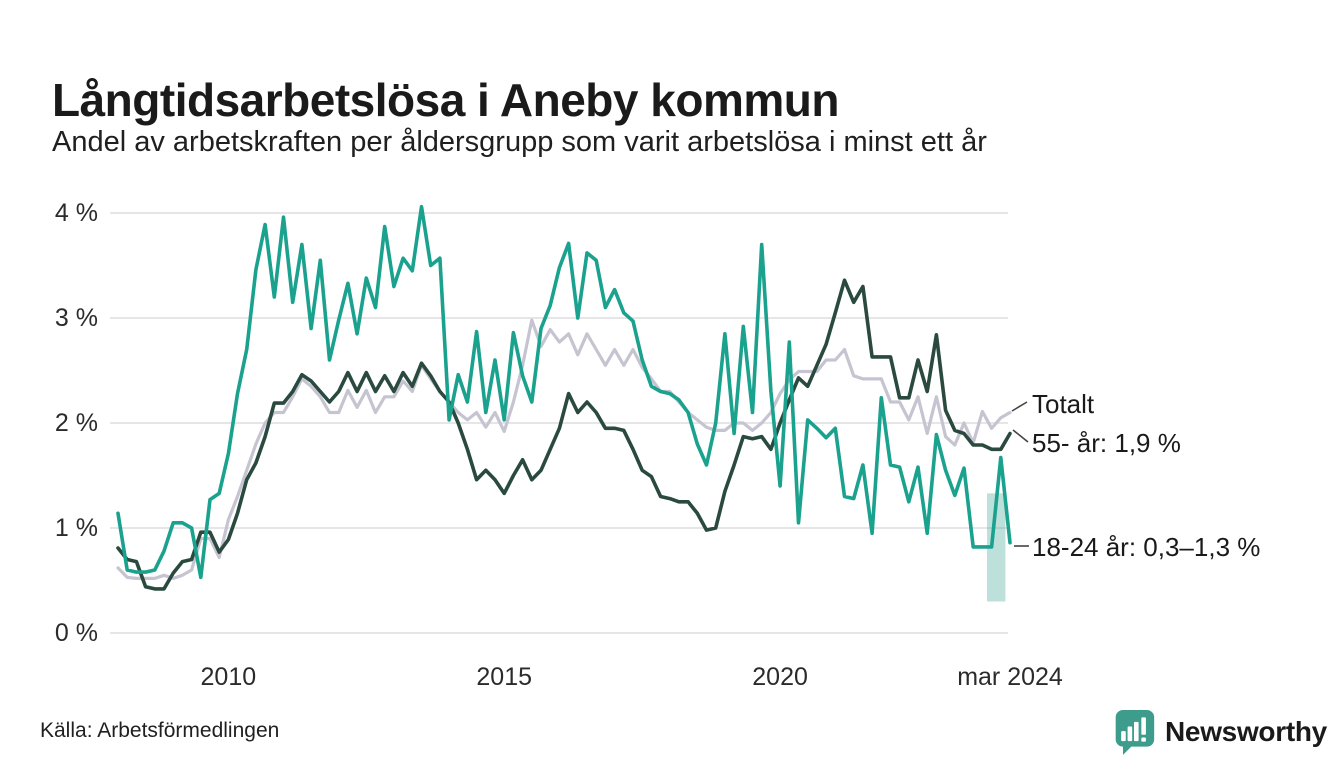  I want to click on x-tick-label-2010: 2010, so click(228, 677).